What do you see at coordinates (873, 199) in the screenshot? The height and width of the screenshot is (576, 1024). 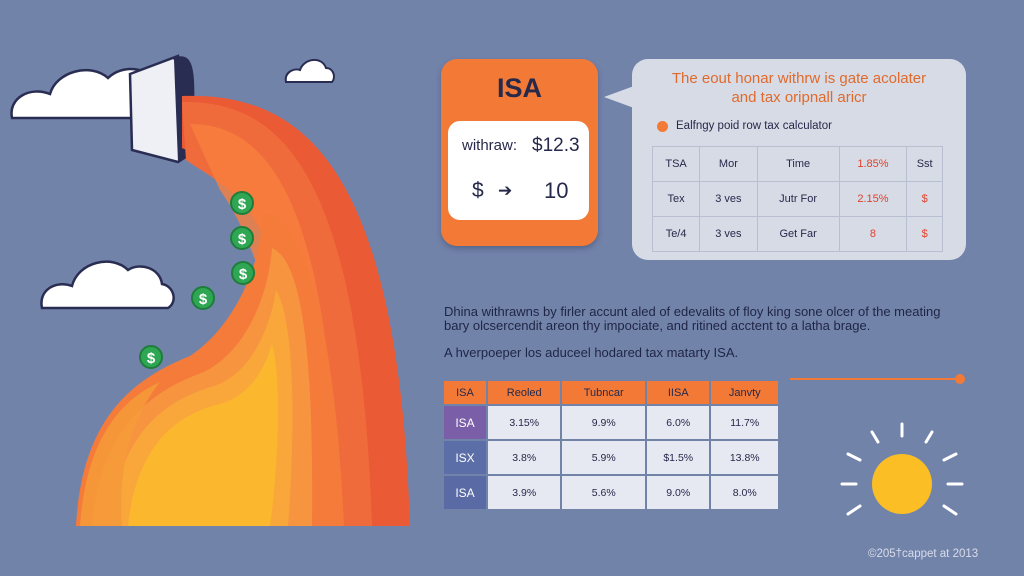 I see `table-cell: 2.15%` at bounding box center [873, 199].